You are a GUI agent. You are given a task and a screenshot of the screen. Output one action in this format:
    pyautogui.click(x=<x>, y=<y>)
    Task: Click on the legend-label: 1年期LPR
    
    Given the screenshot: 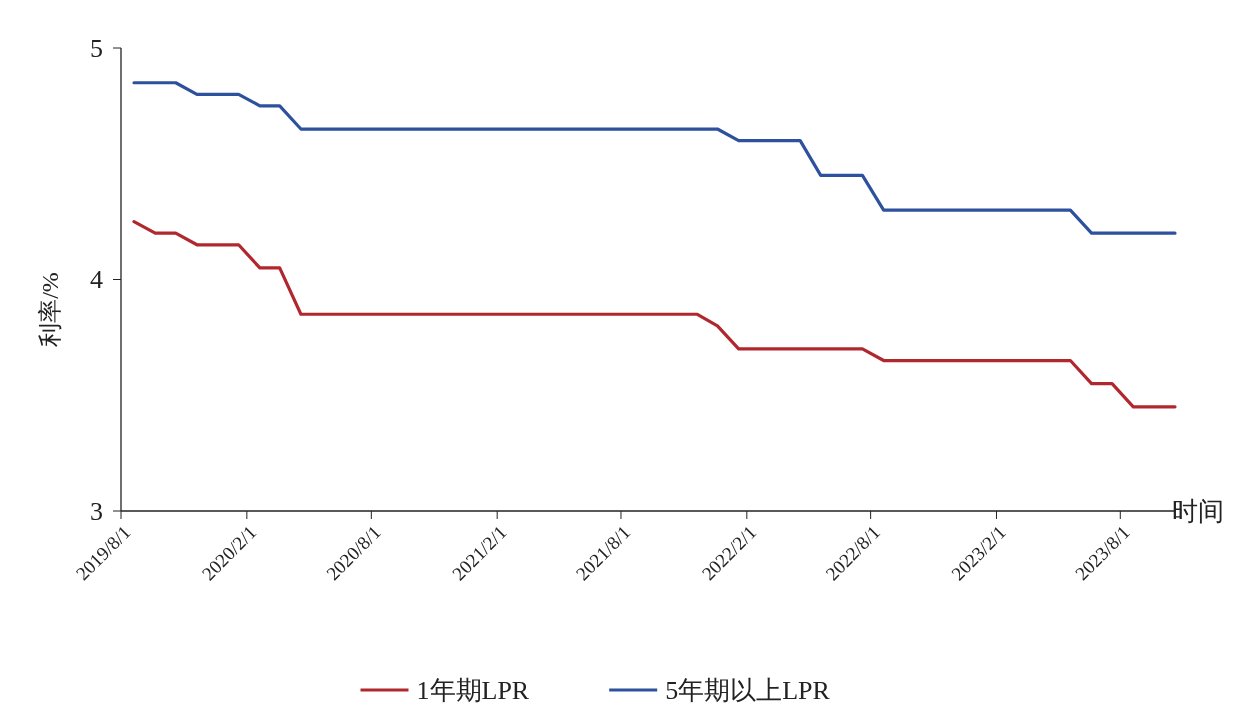 What is the action you would take?
    pyautogui.click(x=473, y=690)
    